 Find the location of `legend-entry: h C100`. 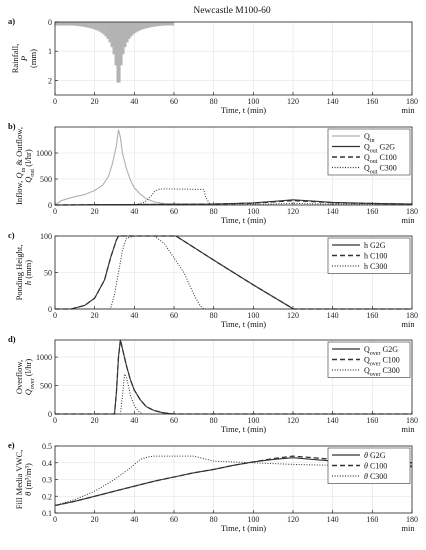

legend-entry: h C100 is located at coordinates (375, 256).